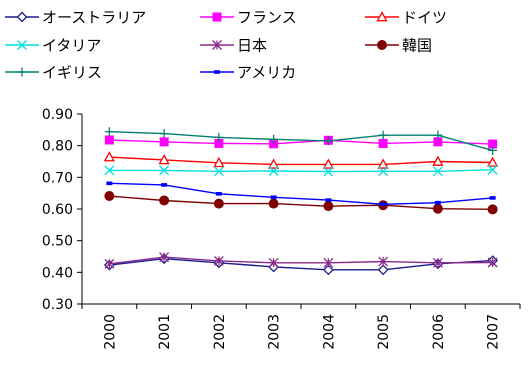 The image size is (531, 365). What do you see at coordinates (384, 332) in the screenshot?
I see `x-tick-label: 2005` at bounding box center [384, 332].